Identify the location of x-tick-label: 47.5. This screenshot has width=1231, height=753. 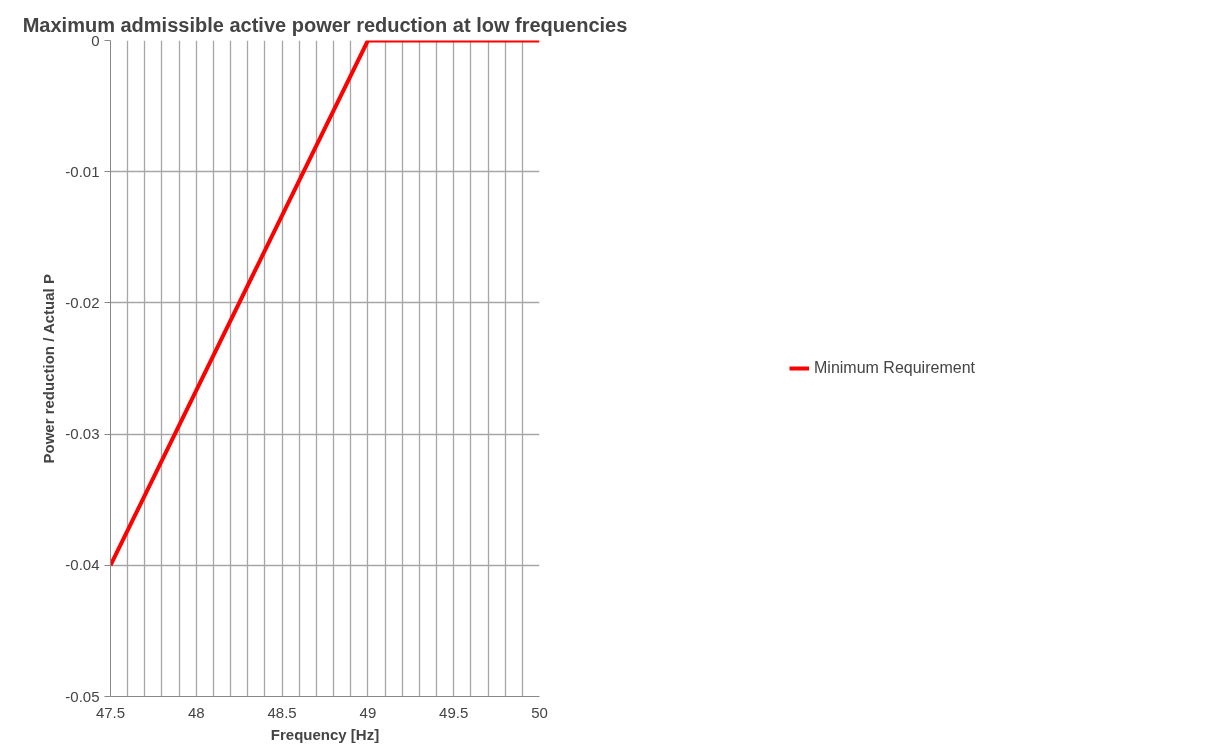
(110, 712).